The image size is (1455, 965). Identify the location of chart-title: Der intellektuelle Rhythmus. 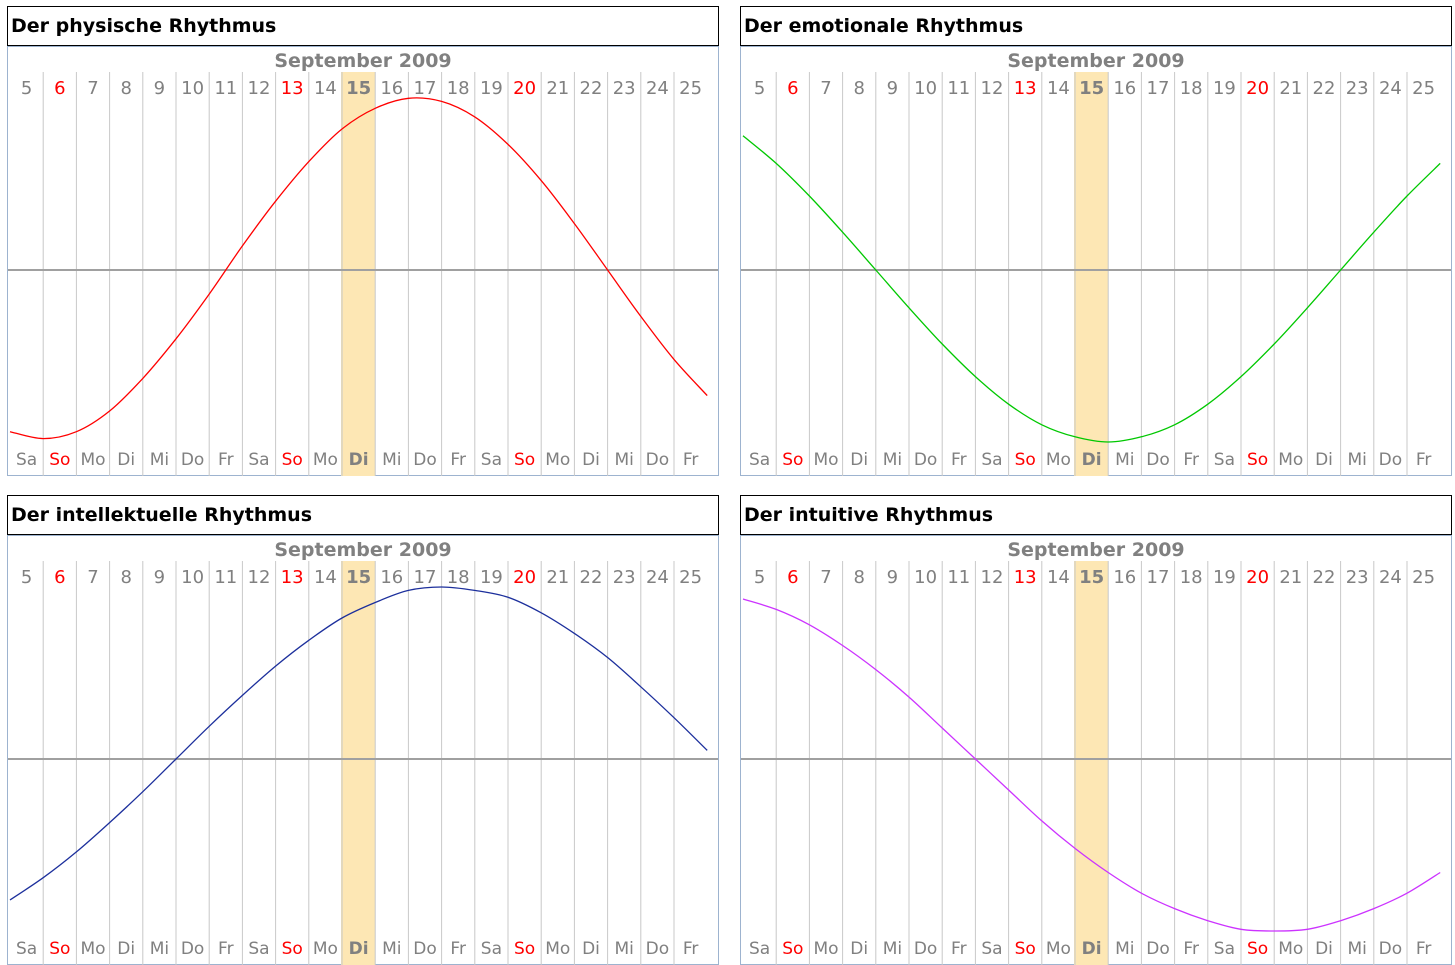
(363, 515).